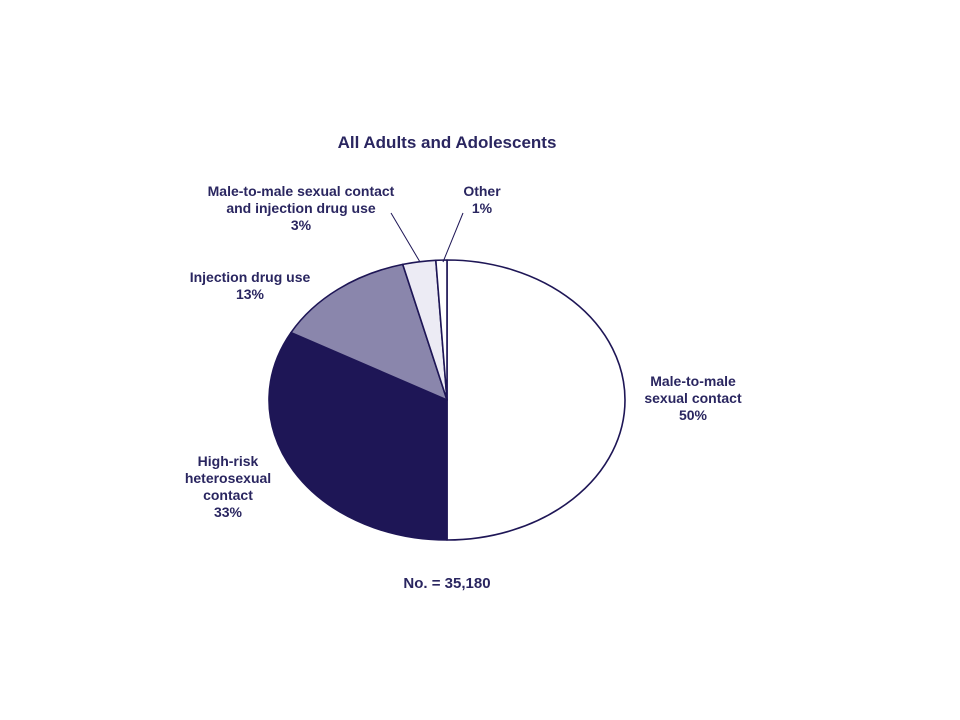 The image size is (960, 720). I want to click on slice-label-line: heterosexual, so click(228, 478).